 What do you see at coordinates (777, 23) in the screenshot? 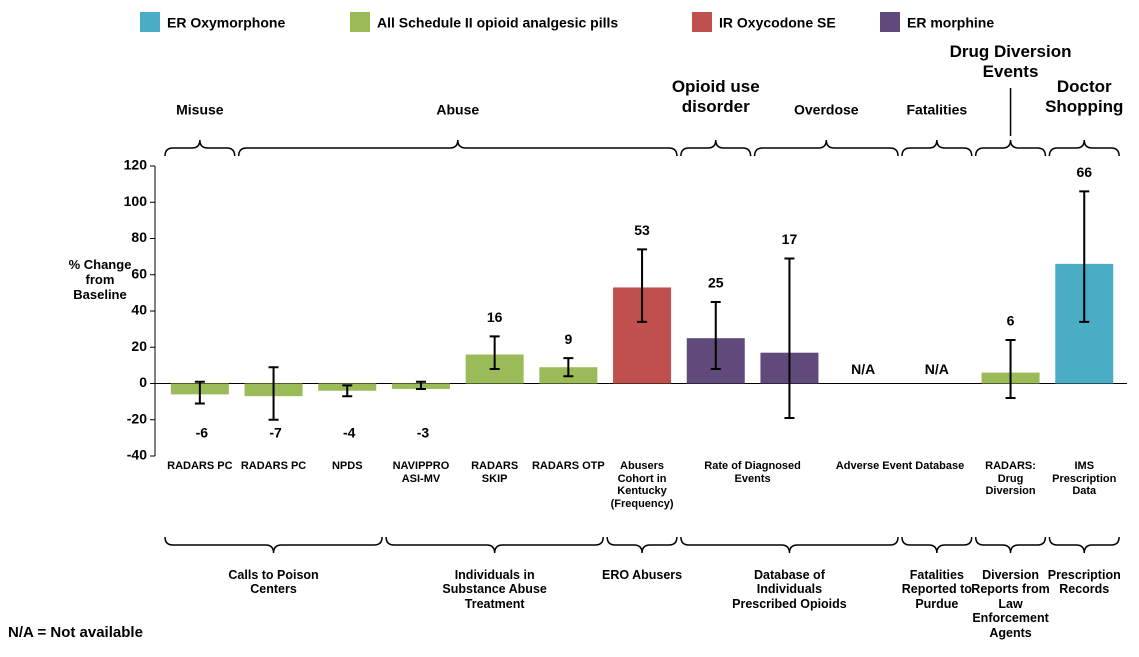
I see `legend-label: IR Oxycodone SE` at bounding box center [777, 23].